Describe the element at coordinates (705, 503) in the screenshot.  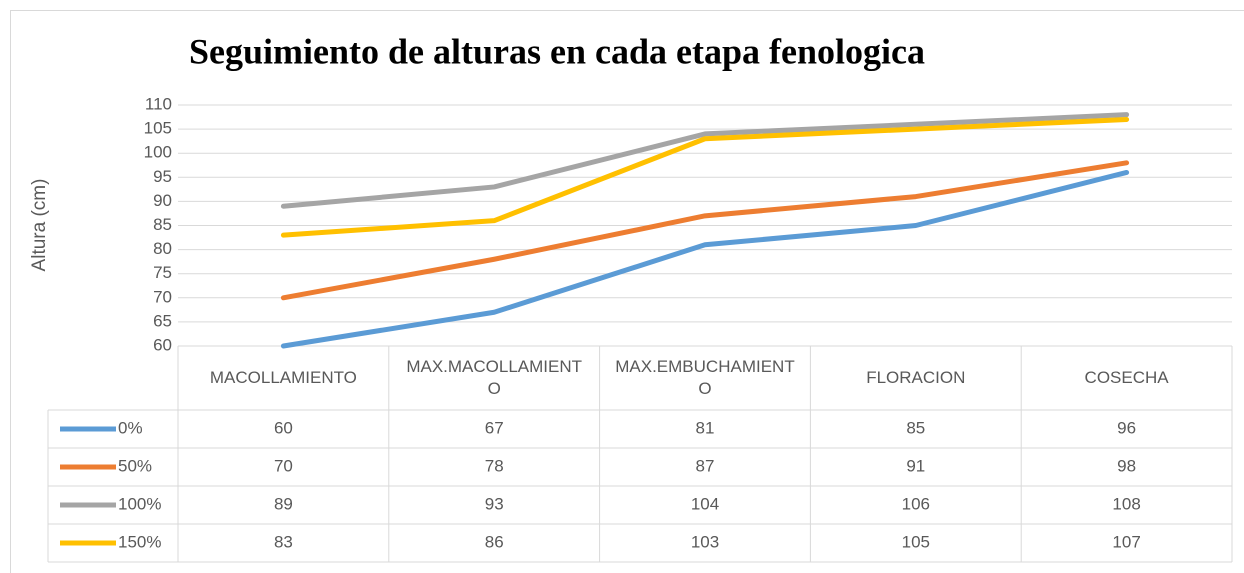
I see `table-value: 104` at that location.